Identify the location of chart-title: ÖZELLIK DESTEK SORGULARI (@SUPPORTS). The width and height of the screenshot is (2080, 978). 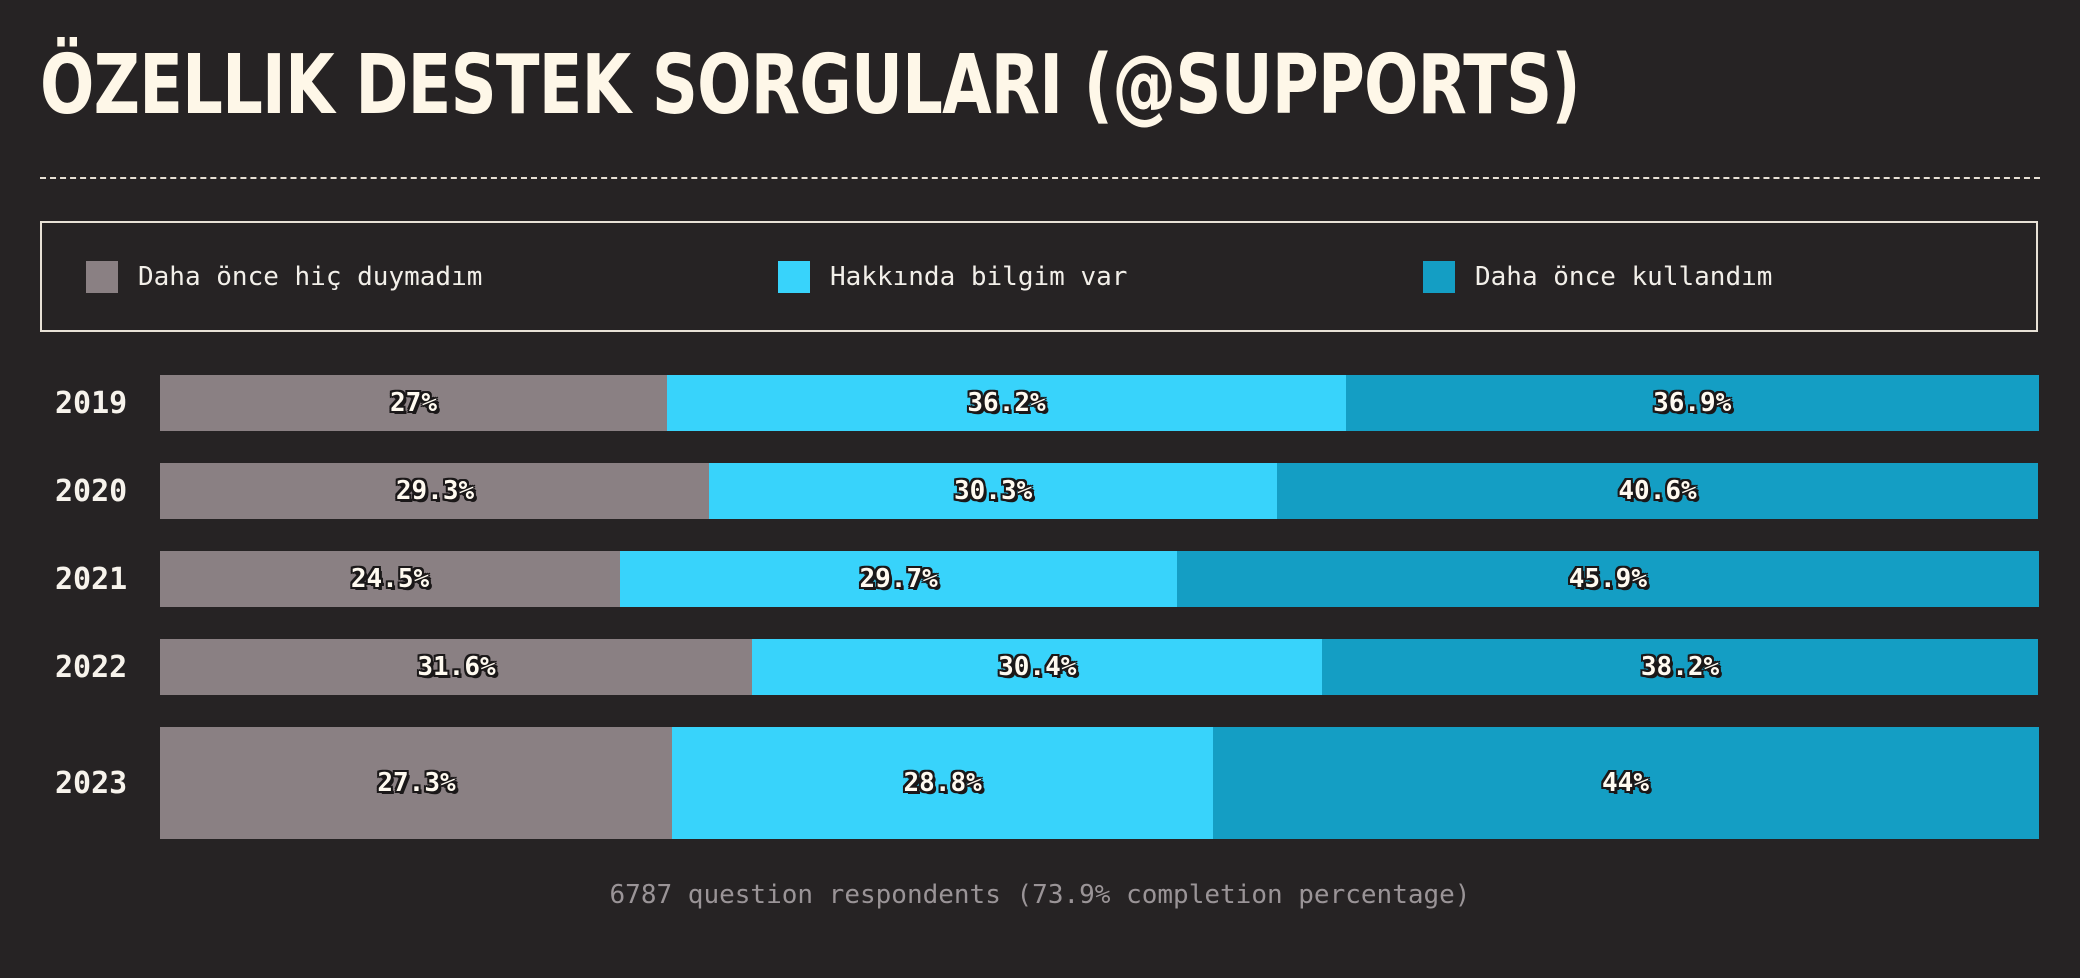
(810, 85).